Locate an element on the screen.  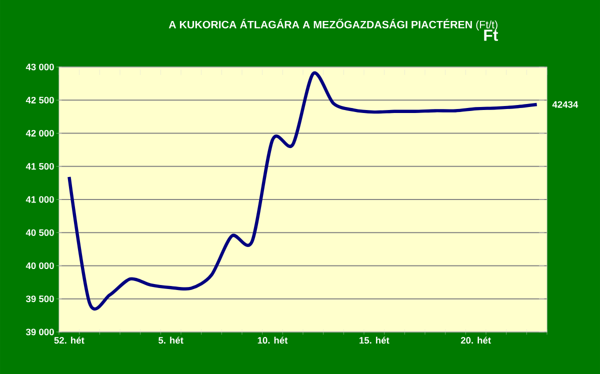
y-tick-label: 40 500 is located at coordinates (40, 232).